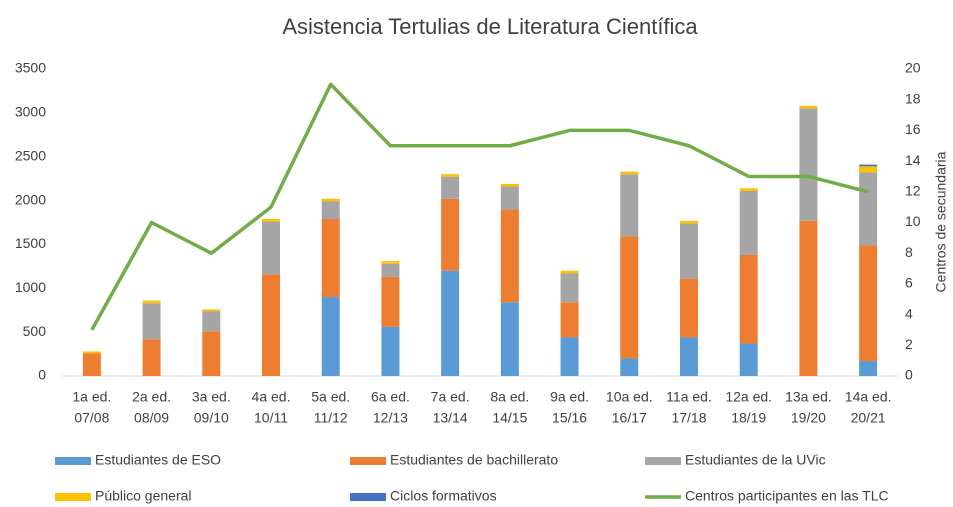 This screenshot has height=507, width=953. I want to click on y2-tick-label: 6, so click(909, 283).